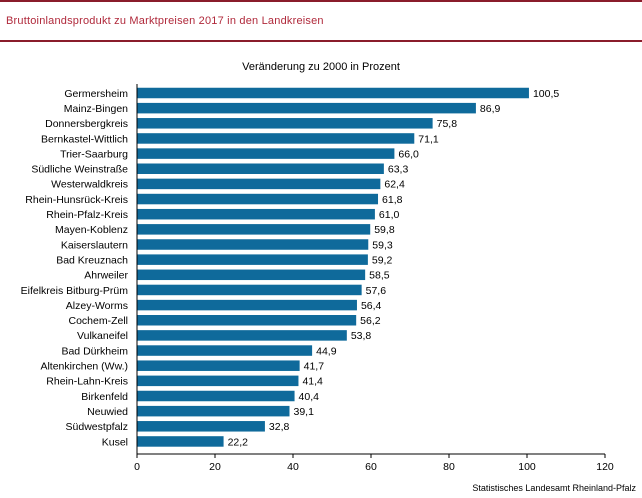  Describe the element at coordinates (554, 488) in the screenshot. I see `source-note: Statistisches Landesamt Rheinland-Pfalz` at that location.